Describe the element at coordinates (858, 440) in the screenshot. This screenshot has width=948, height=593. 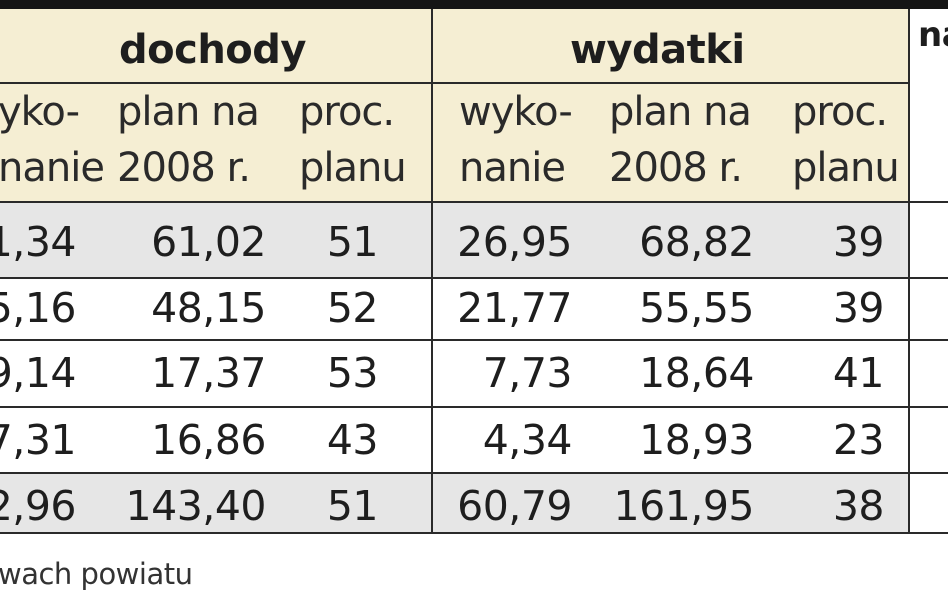
I see `row4-wydatki-proc: 23` at that location.